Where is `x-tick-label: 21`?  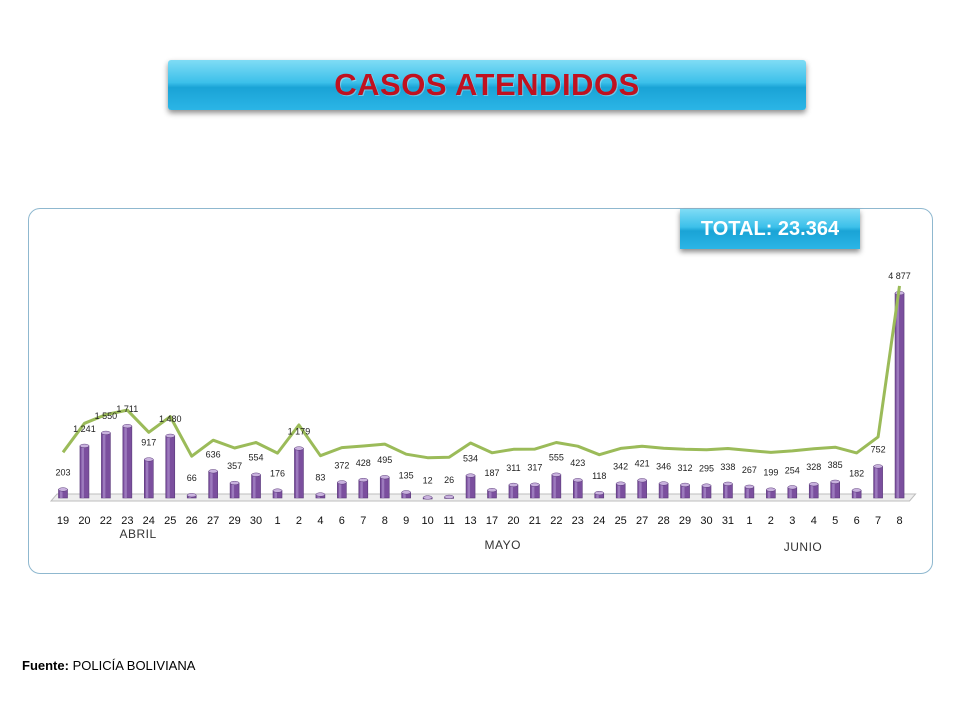
x-tick-label: 21 is located at coordinates (535, 521).